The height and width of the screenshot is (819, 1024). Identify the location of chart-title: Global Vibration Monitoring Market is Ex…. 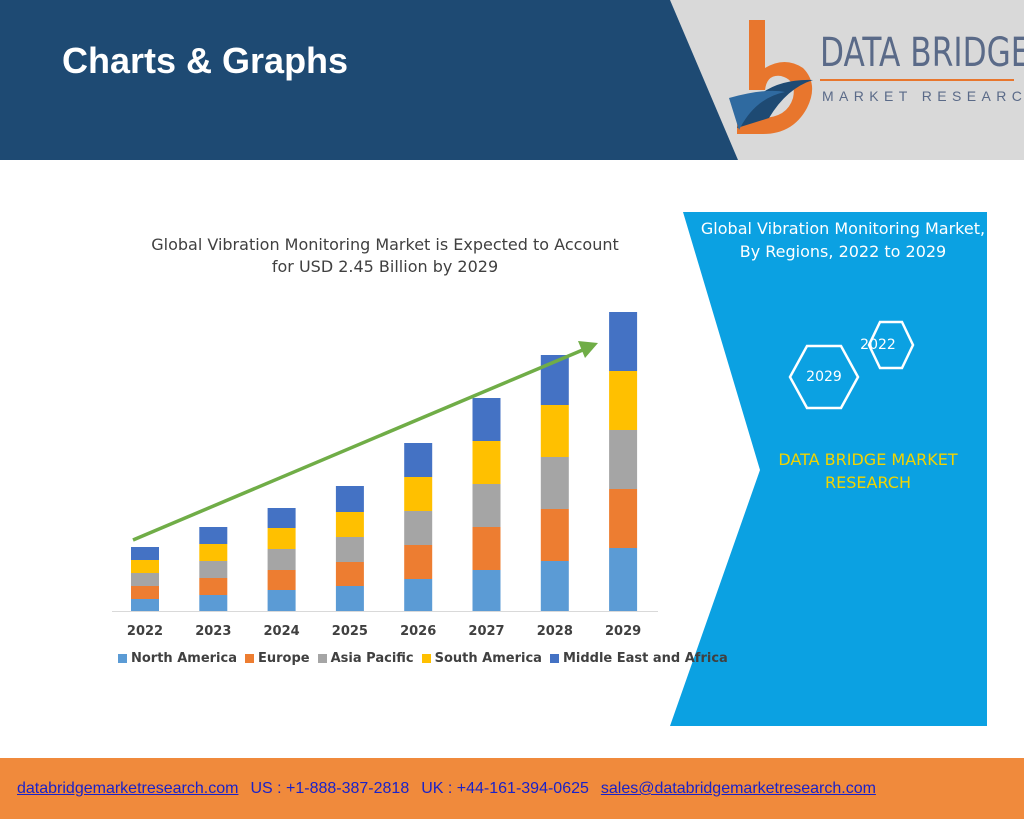
(385, 255).